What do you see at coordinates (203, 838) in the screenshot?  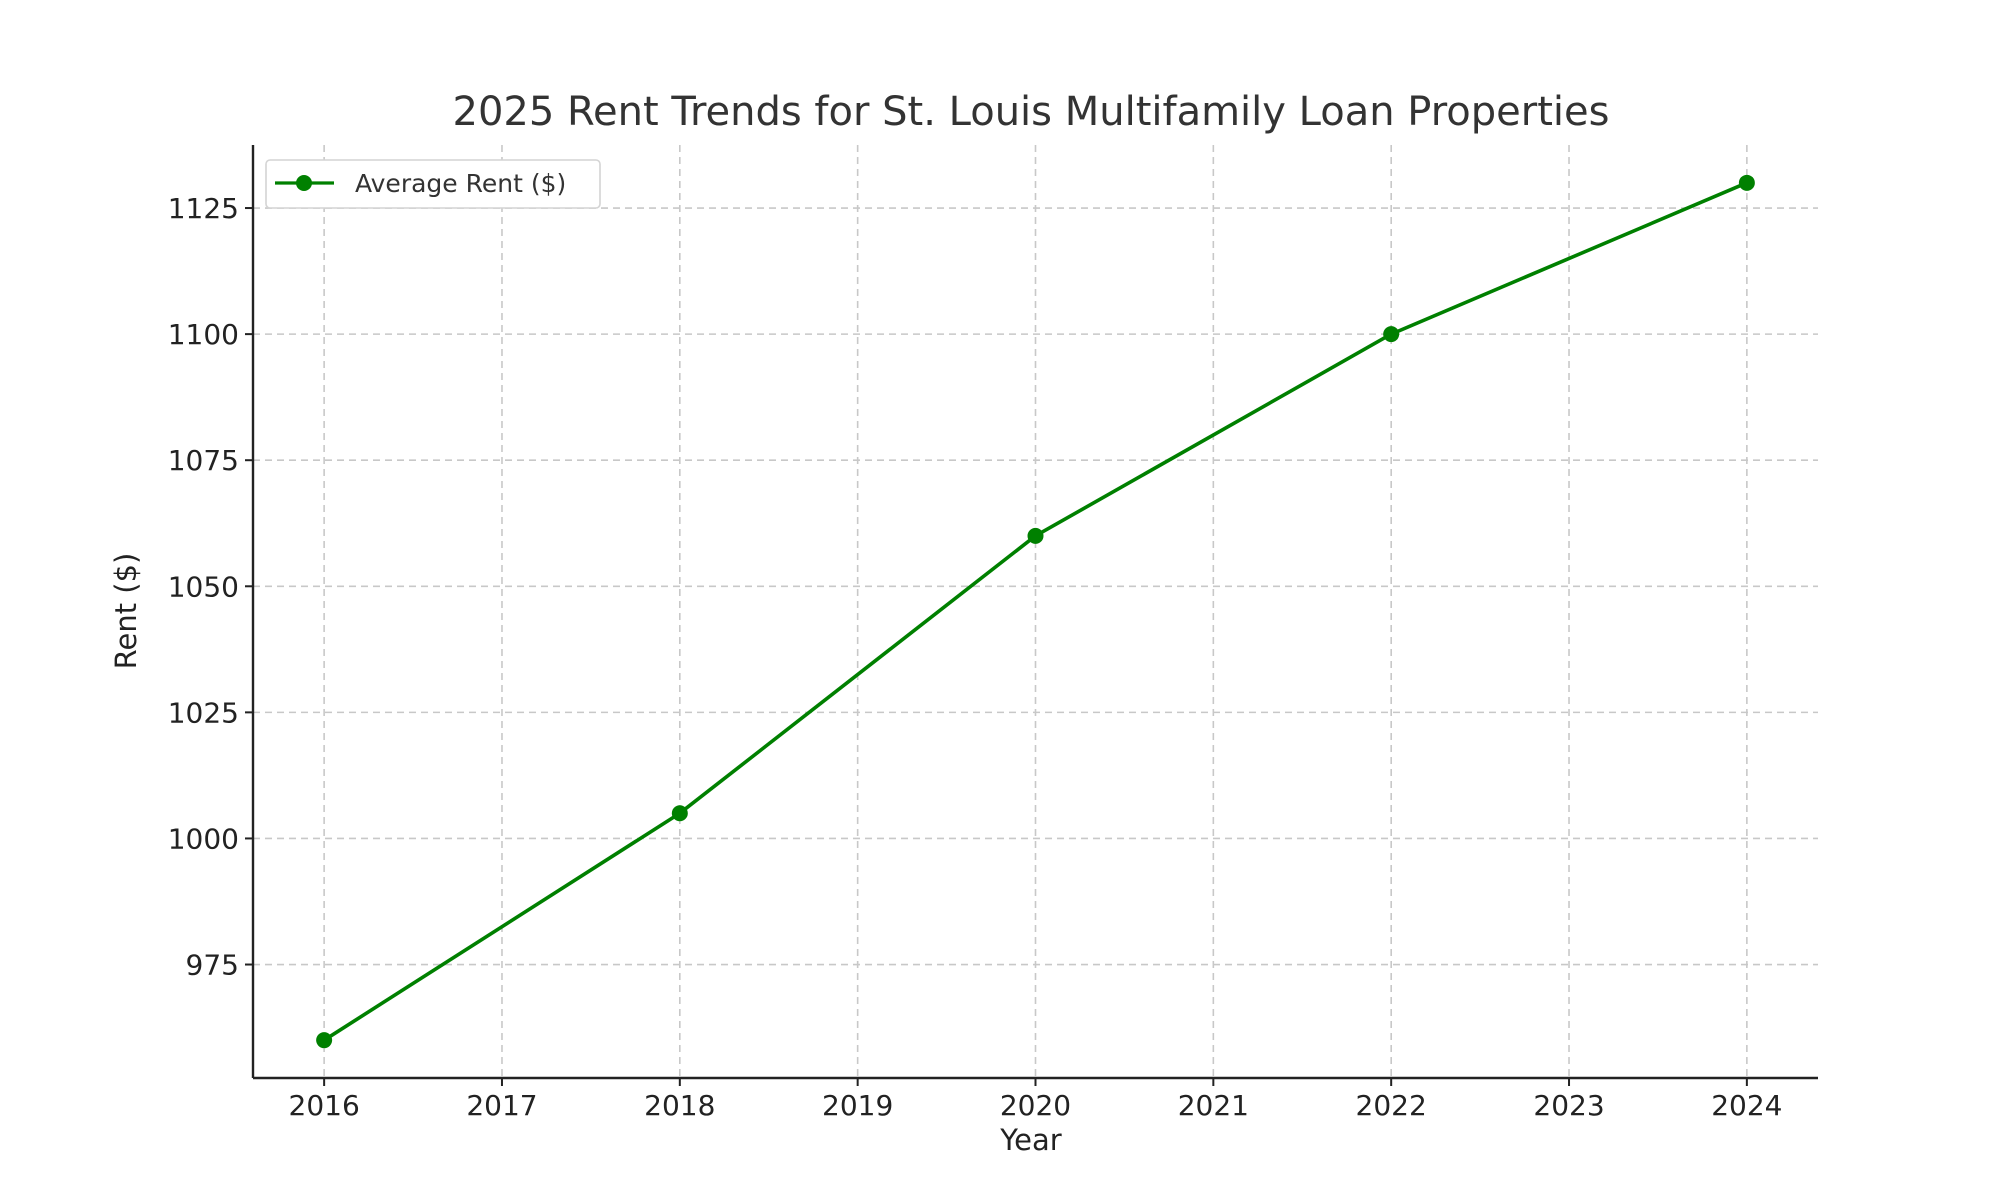 I see `y-tick-label: 1000` at bounding box center [203, 838].